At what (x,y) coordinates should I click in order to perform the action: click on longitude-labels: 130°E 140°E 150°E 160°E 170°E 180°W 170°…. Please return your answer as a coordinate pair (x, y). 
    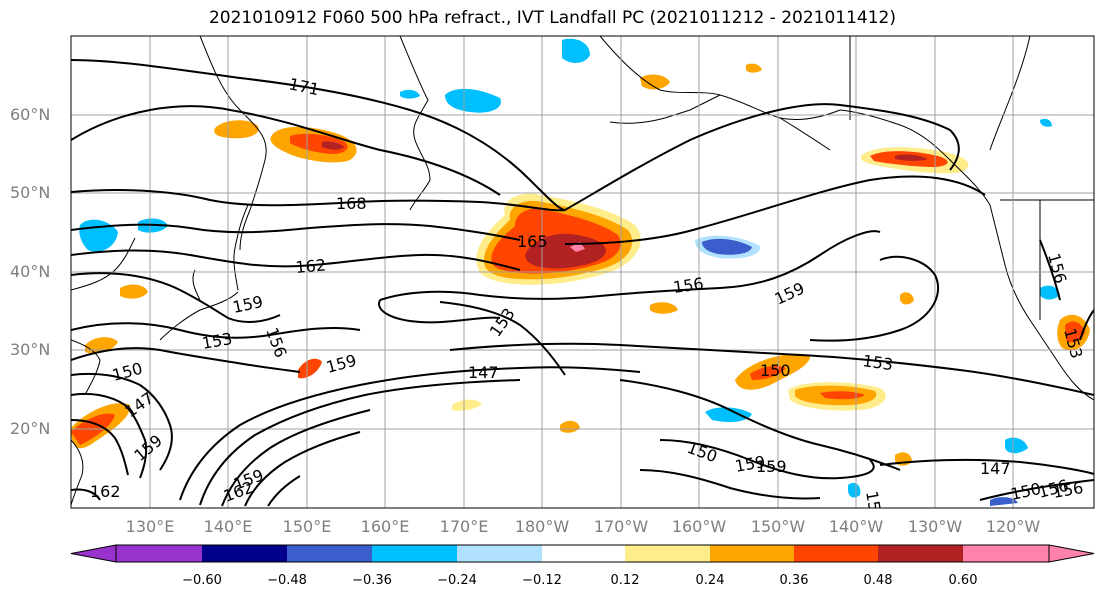
    Looking at the image, I should click on (583, 526).